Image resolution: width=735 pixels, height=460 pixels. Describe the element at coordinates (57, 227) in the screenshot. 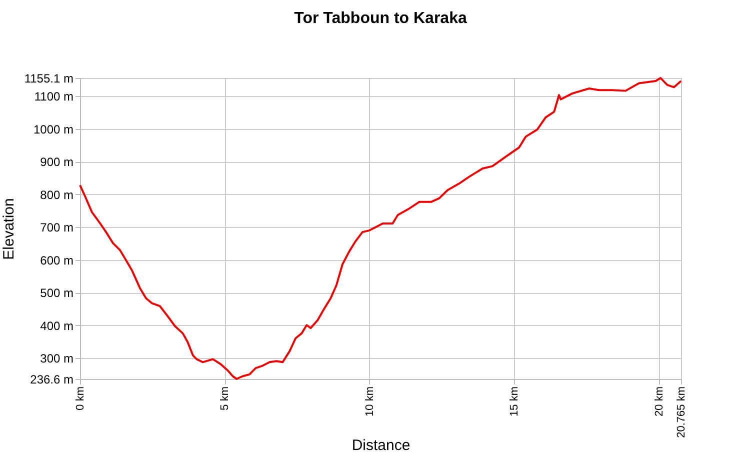

I see `y-tick-label: 700 m` at that location.